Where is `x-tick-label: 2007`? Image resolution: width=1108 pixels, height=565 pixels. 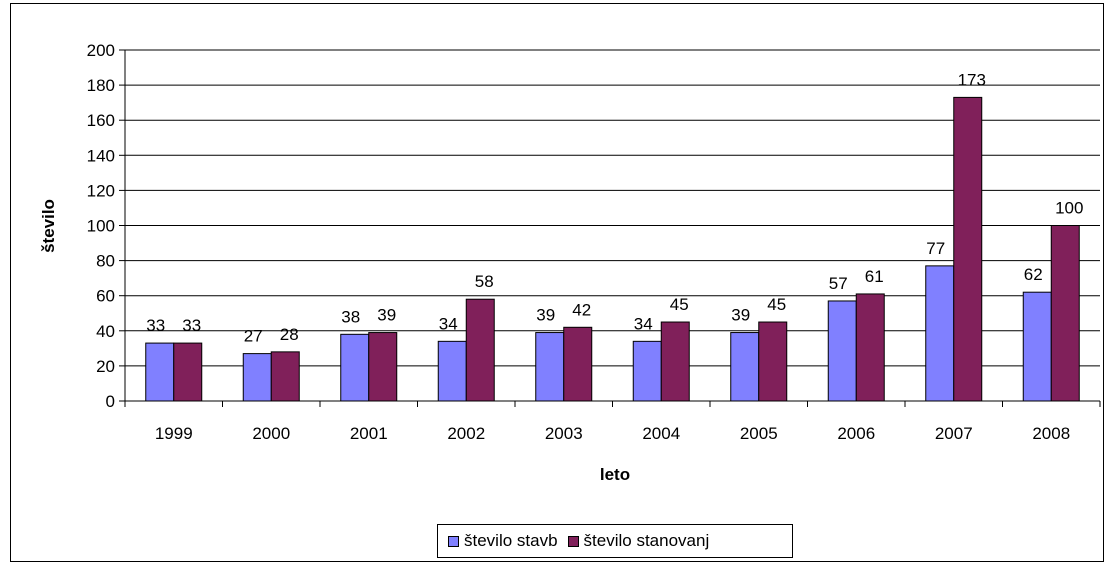
x-tick-label: 2007 is located at coordinates (954, 433).